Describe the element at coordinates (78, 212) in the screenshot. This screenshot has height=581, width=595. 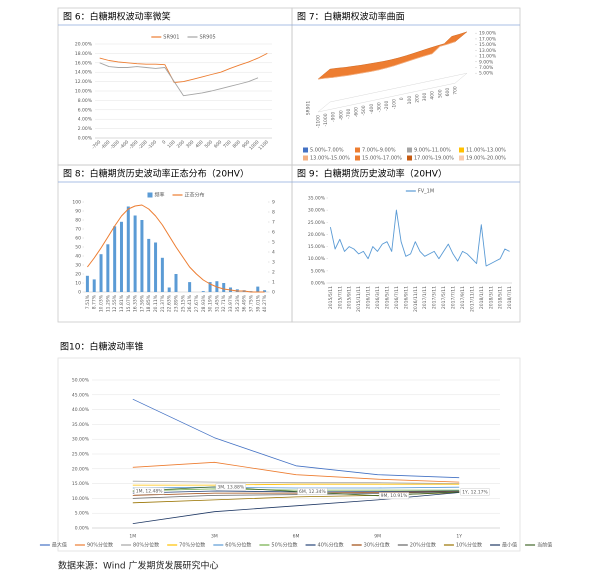
I see `y-tick-label: 90` at that location.